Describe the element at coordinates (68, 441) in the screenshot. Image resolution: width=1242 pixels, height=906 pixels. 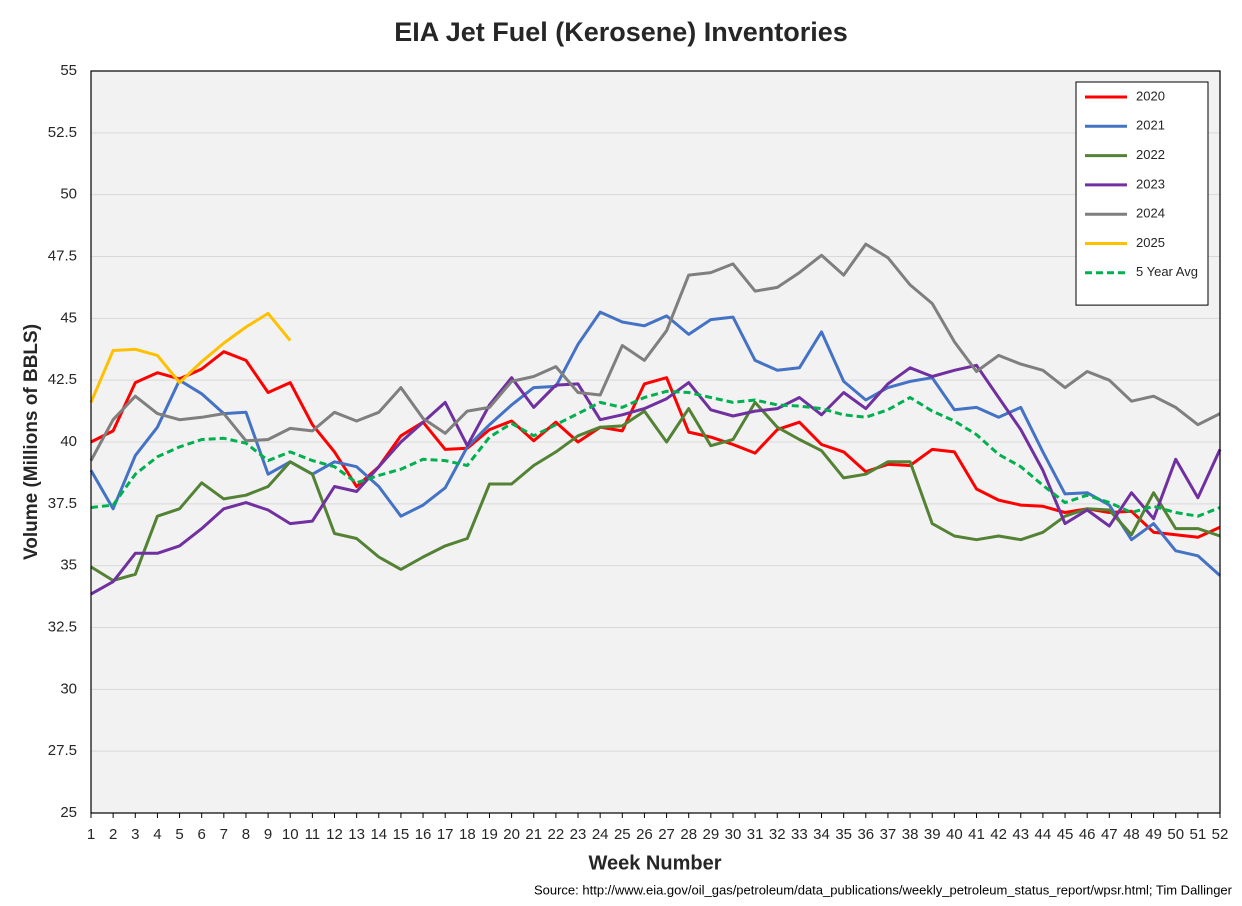
I see `y-tick-label: 40` at that location.